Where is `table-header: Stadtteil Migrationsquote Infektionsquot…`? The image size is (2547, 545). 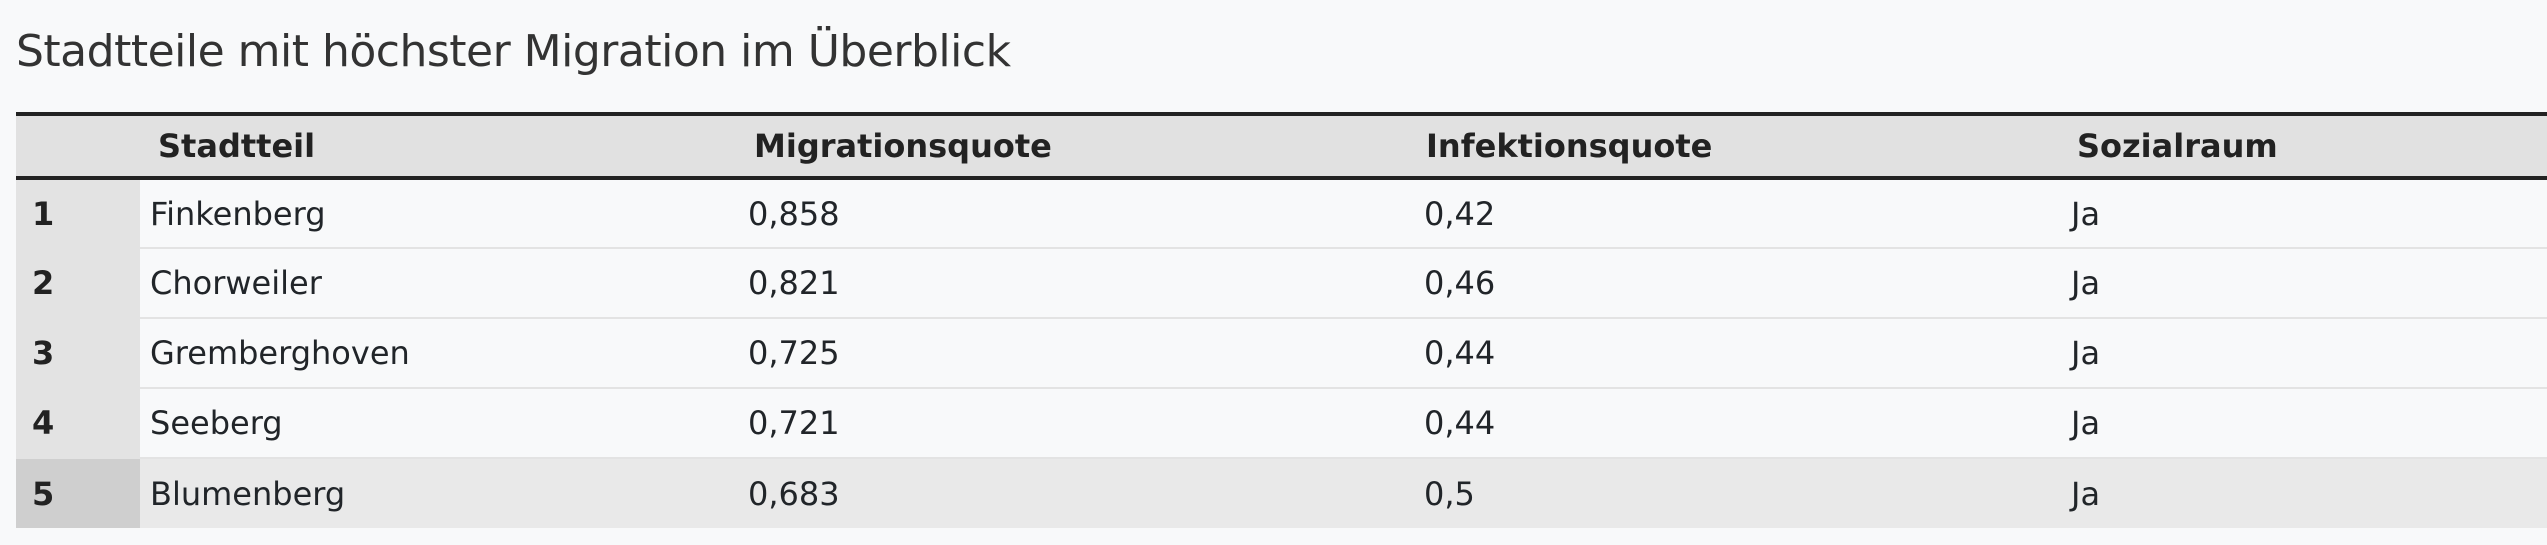 table-header: Stadtteil Migrationsquote Infektionsquot… is located at coordinates (1281, 146).